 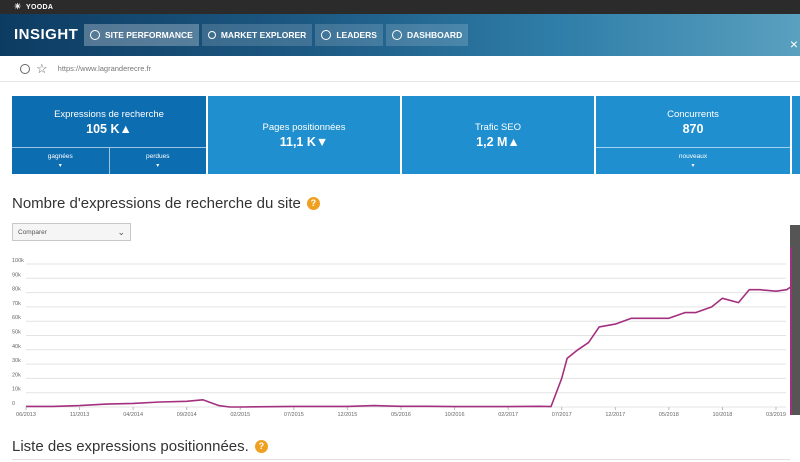 I want to click on x-tick-label: 10/2018, so click(x=722, y=415).